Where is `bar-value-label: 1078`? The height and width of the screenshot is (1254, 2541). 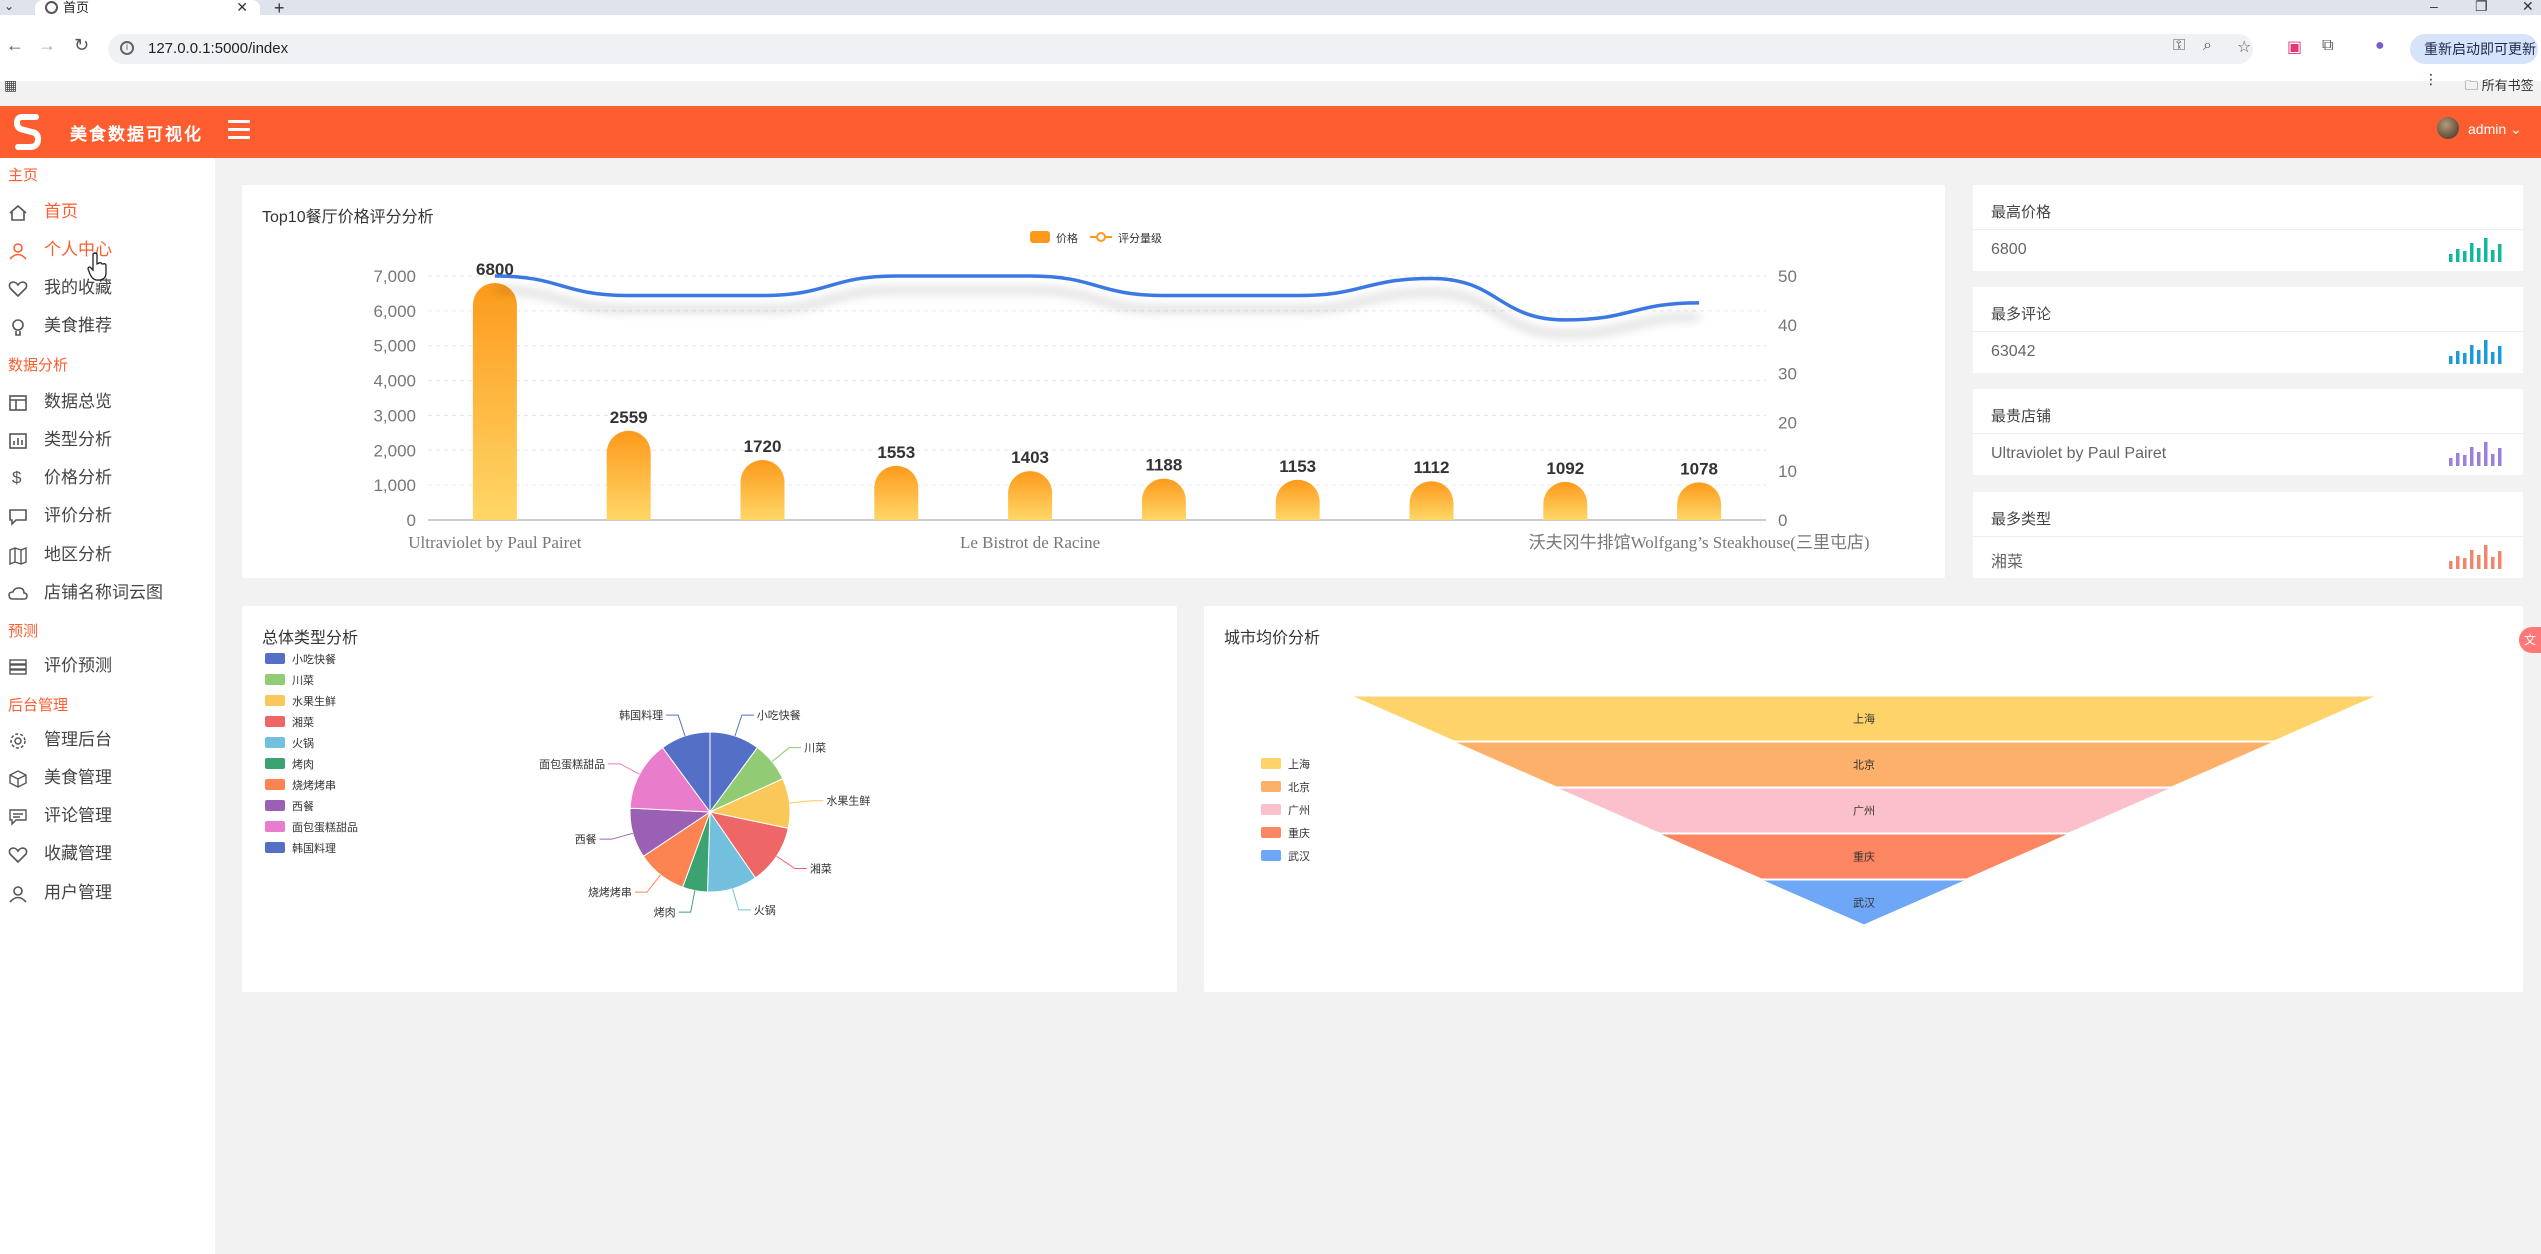
bar-value-label: 1078 is located at coordinates (1699, 468).